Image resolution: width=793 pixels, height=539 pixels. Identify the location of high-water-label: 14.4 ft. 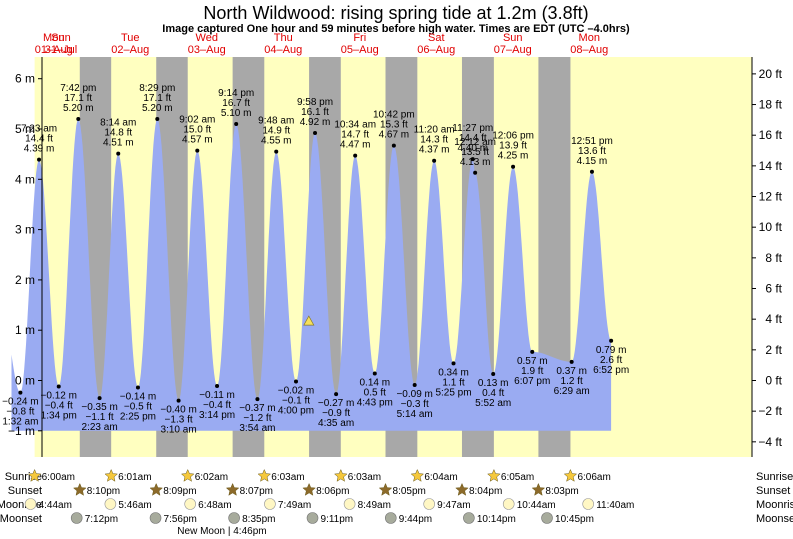
(39, 139).